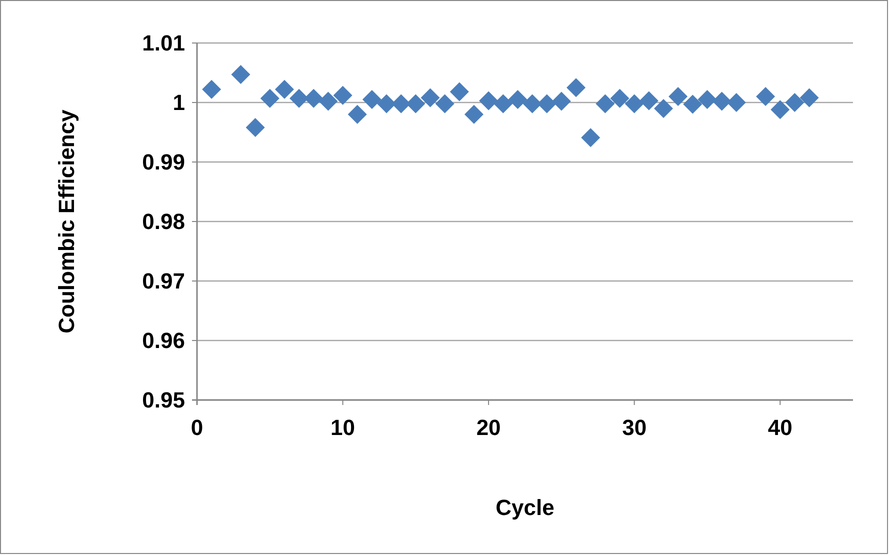 This screenshot has width=889, height=555. I want to click on y-tick-label: 1, so click(178, 103).